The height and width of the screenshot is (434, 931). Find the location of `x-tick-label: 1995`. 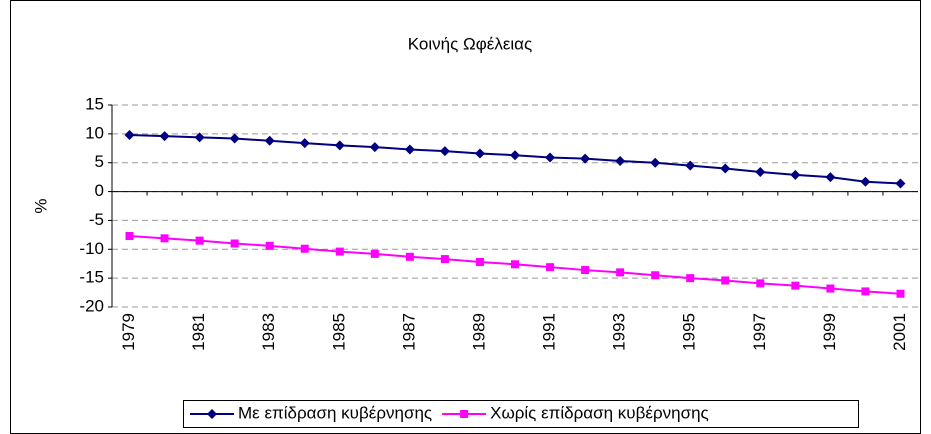

x-tick-label: 1995 is located at coordinates (689, 332).